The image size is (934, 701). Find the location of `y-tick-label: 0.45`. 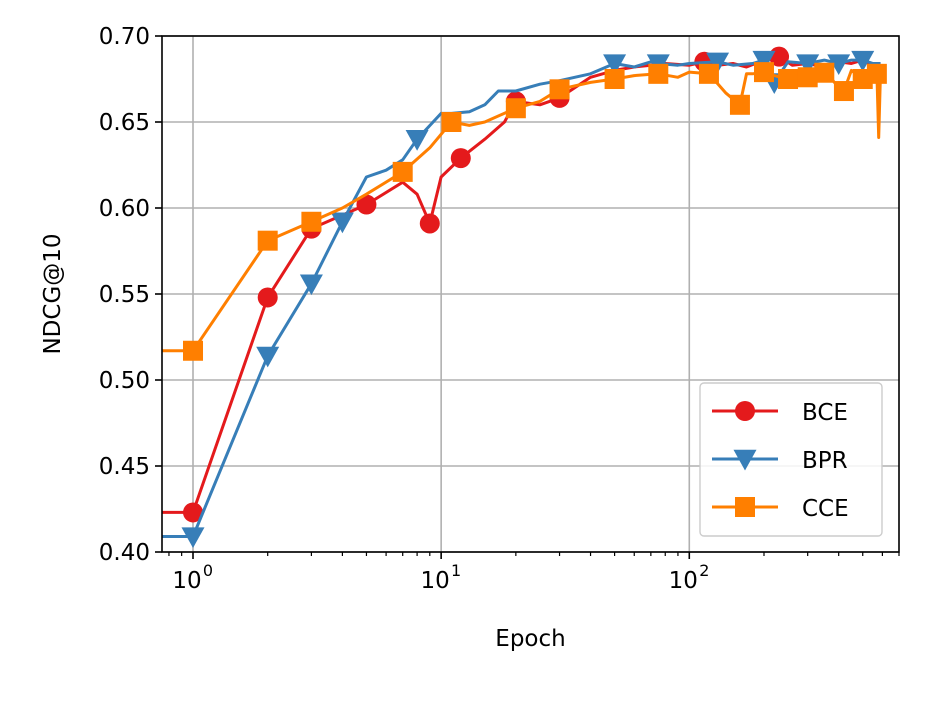

y-tick-label: 0.45 is located at coordinates (124, 467).